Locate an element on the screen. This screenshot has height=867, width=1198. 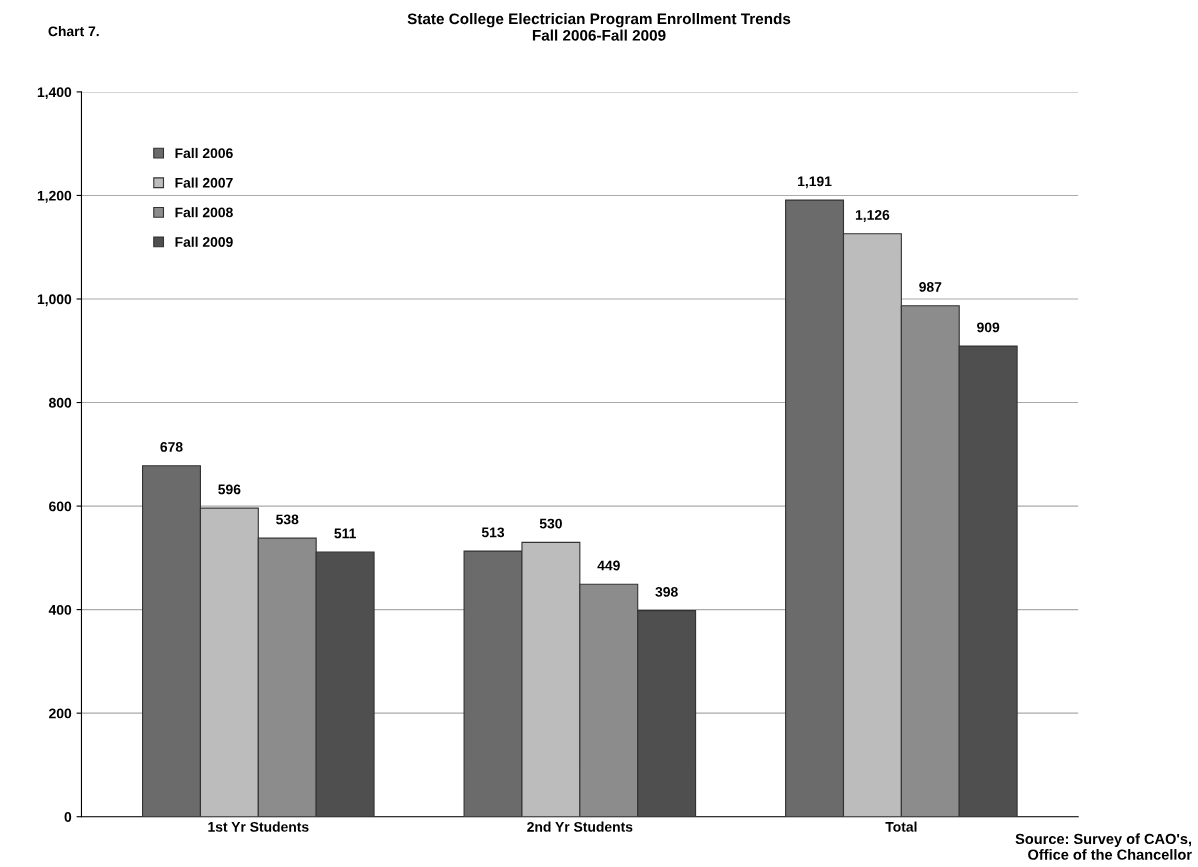
data-label: 513 is located at coordinates (493, 532).